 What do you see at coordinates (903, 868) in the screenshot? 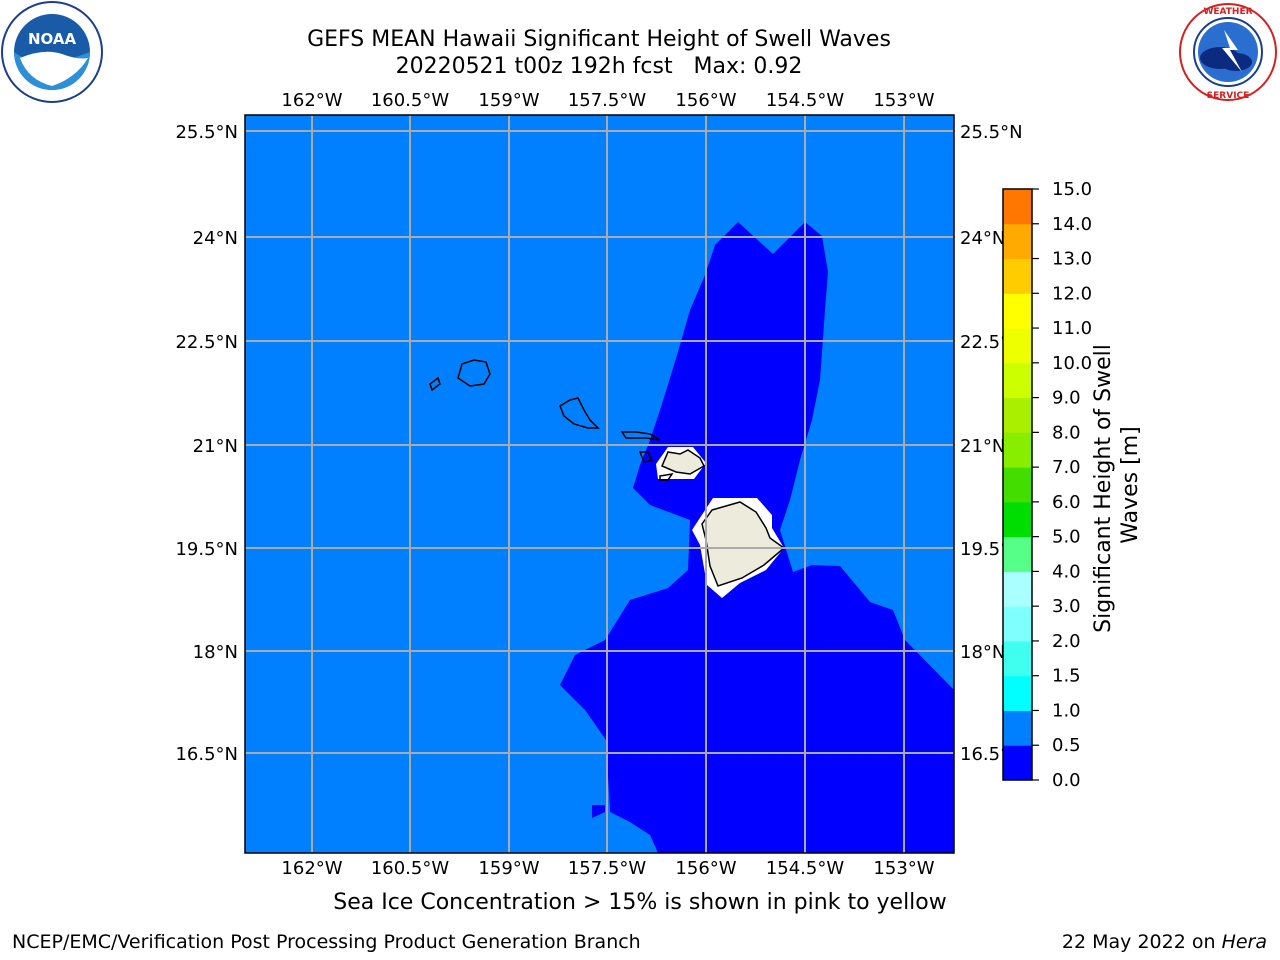
I see `lon-tick-label-bottom: 153°W` at bounding box center [903, 868].